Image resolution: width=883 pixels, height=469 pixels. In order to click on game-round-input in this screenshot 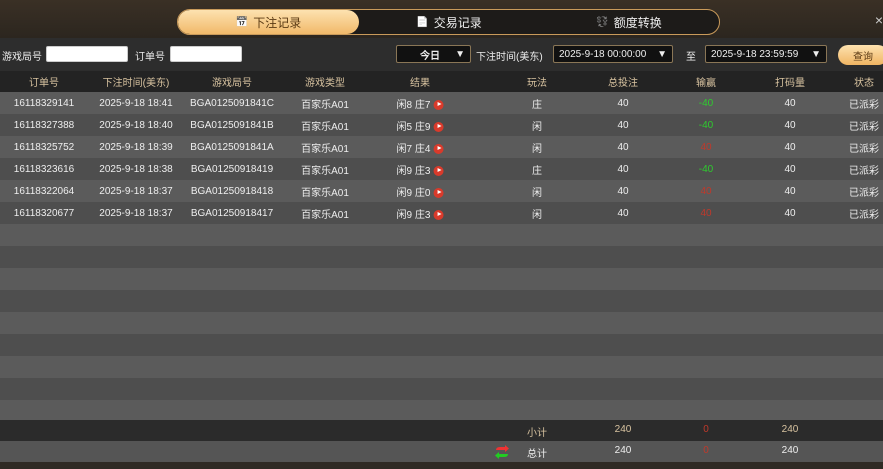, I will do `click(87, 54)`.